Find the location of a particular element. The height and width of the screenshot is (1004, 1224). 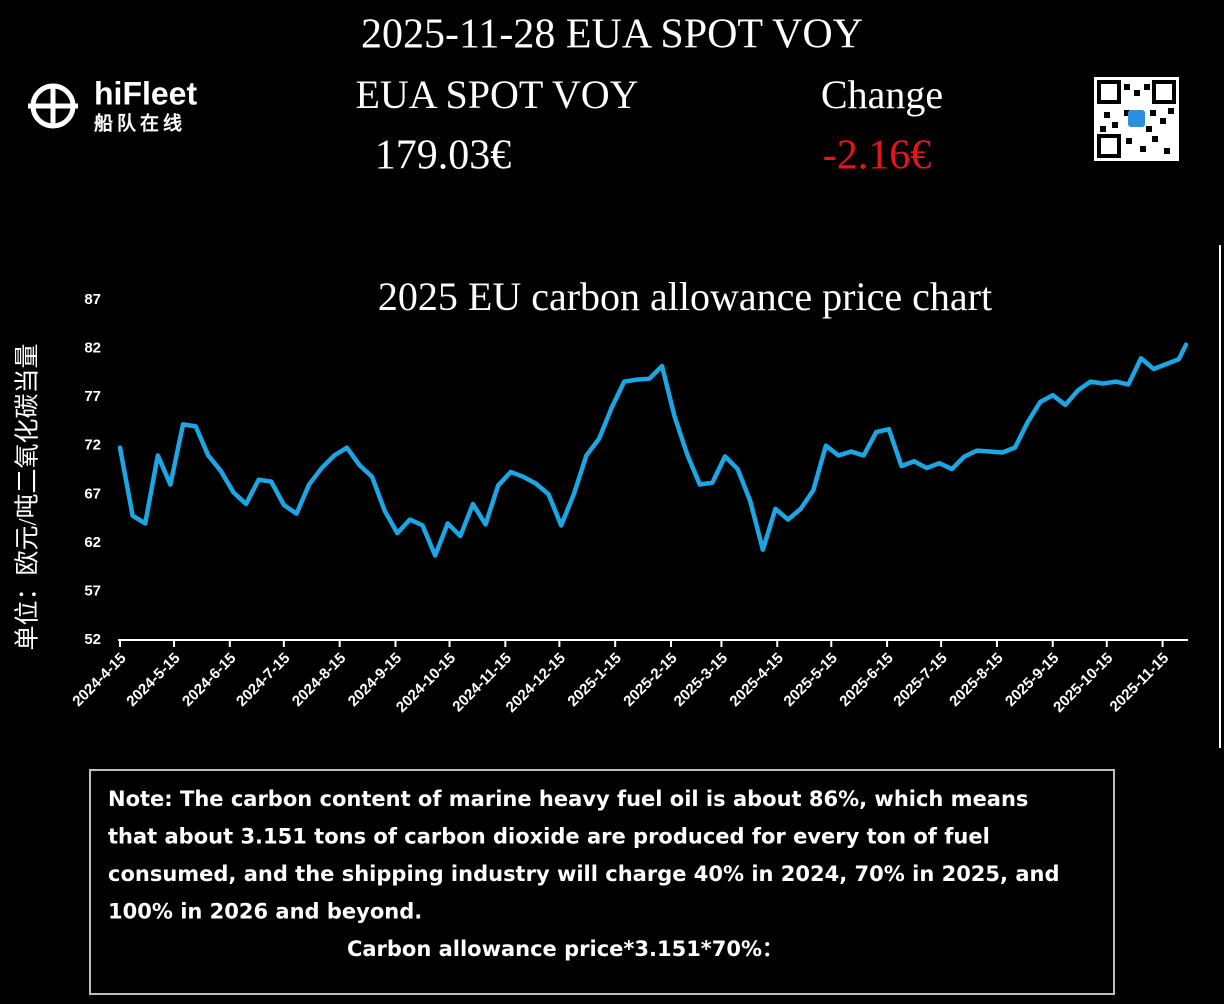

y-tick-label: 72 is located at coordinates (92, 445).